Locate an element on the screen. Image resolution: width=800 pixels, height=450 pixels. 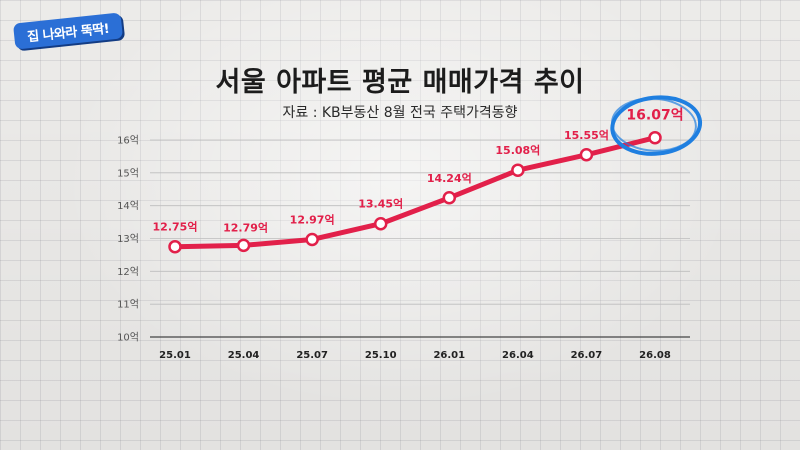
x-tick-label: 25.07 is located at coordinates (312, 355).